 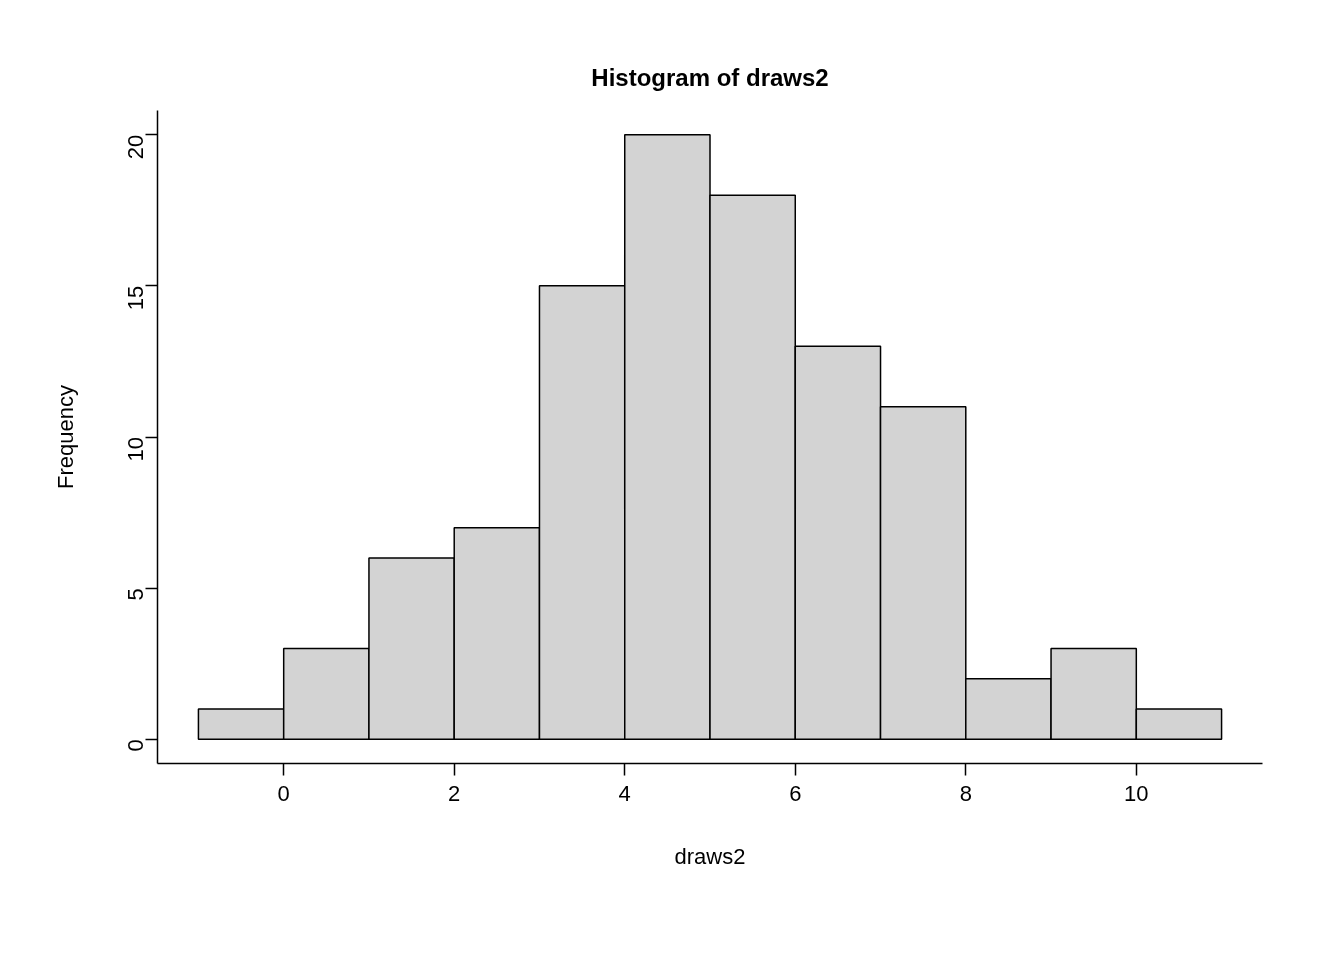 What do you see at coordinates (135, 449) in the screenshot?
I see `y-tick-label: 10` at bounding box center [135, 449].